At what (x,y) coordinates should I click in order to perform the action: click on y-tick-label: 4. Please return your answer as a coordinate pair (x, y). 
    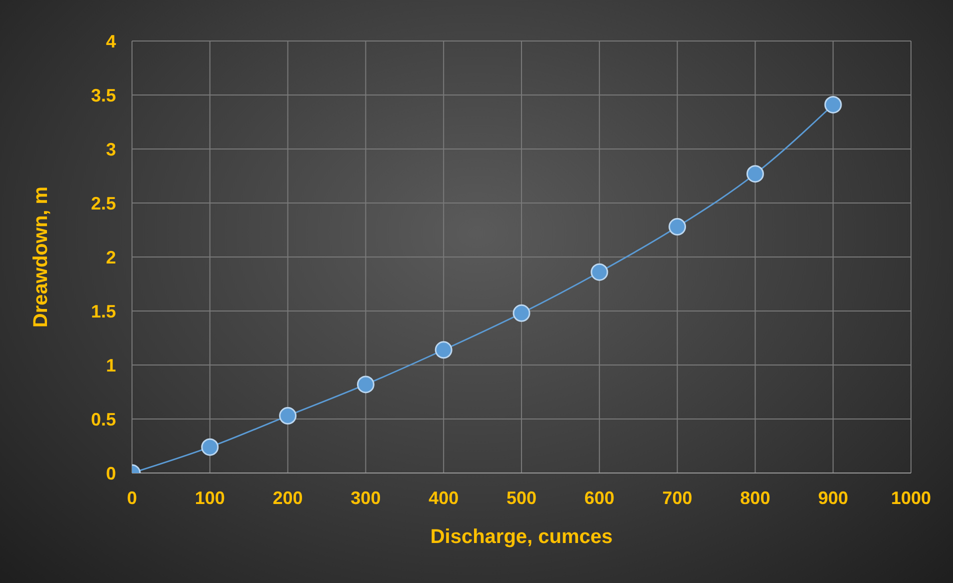
    Looking at the image, I should click on (111, 41).